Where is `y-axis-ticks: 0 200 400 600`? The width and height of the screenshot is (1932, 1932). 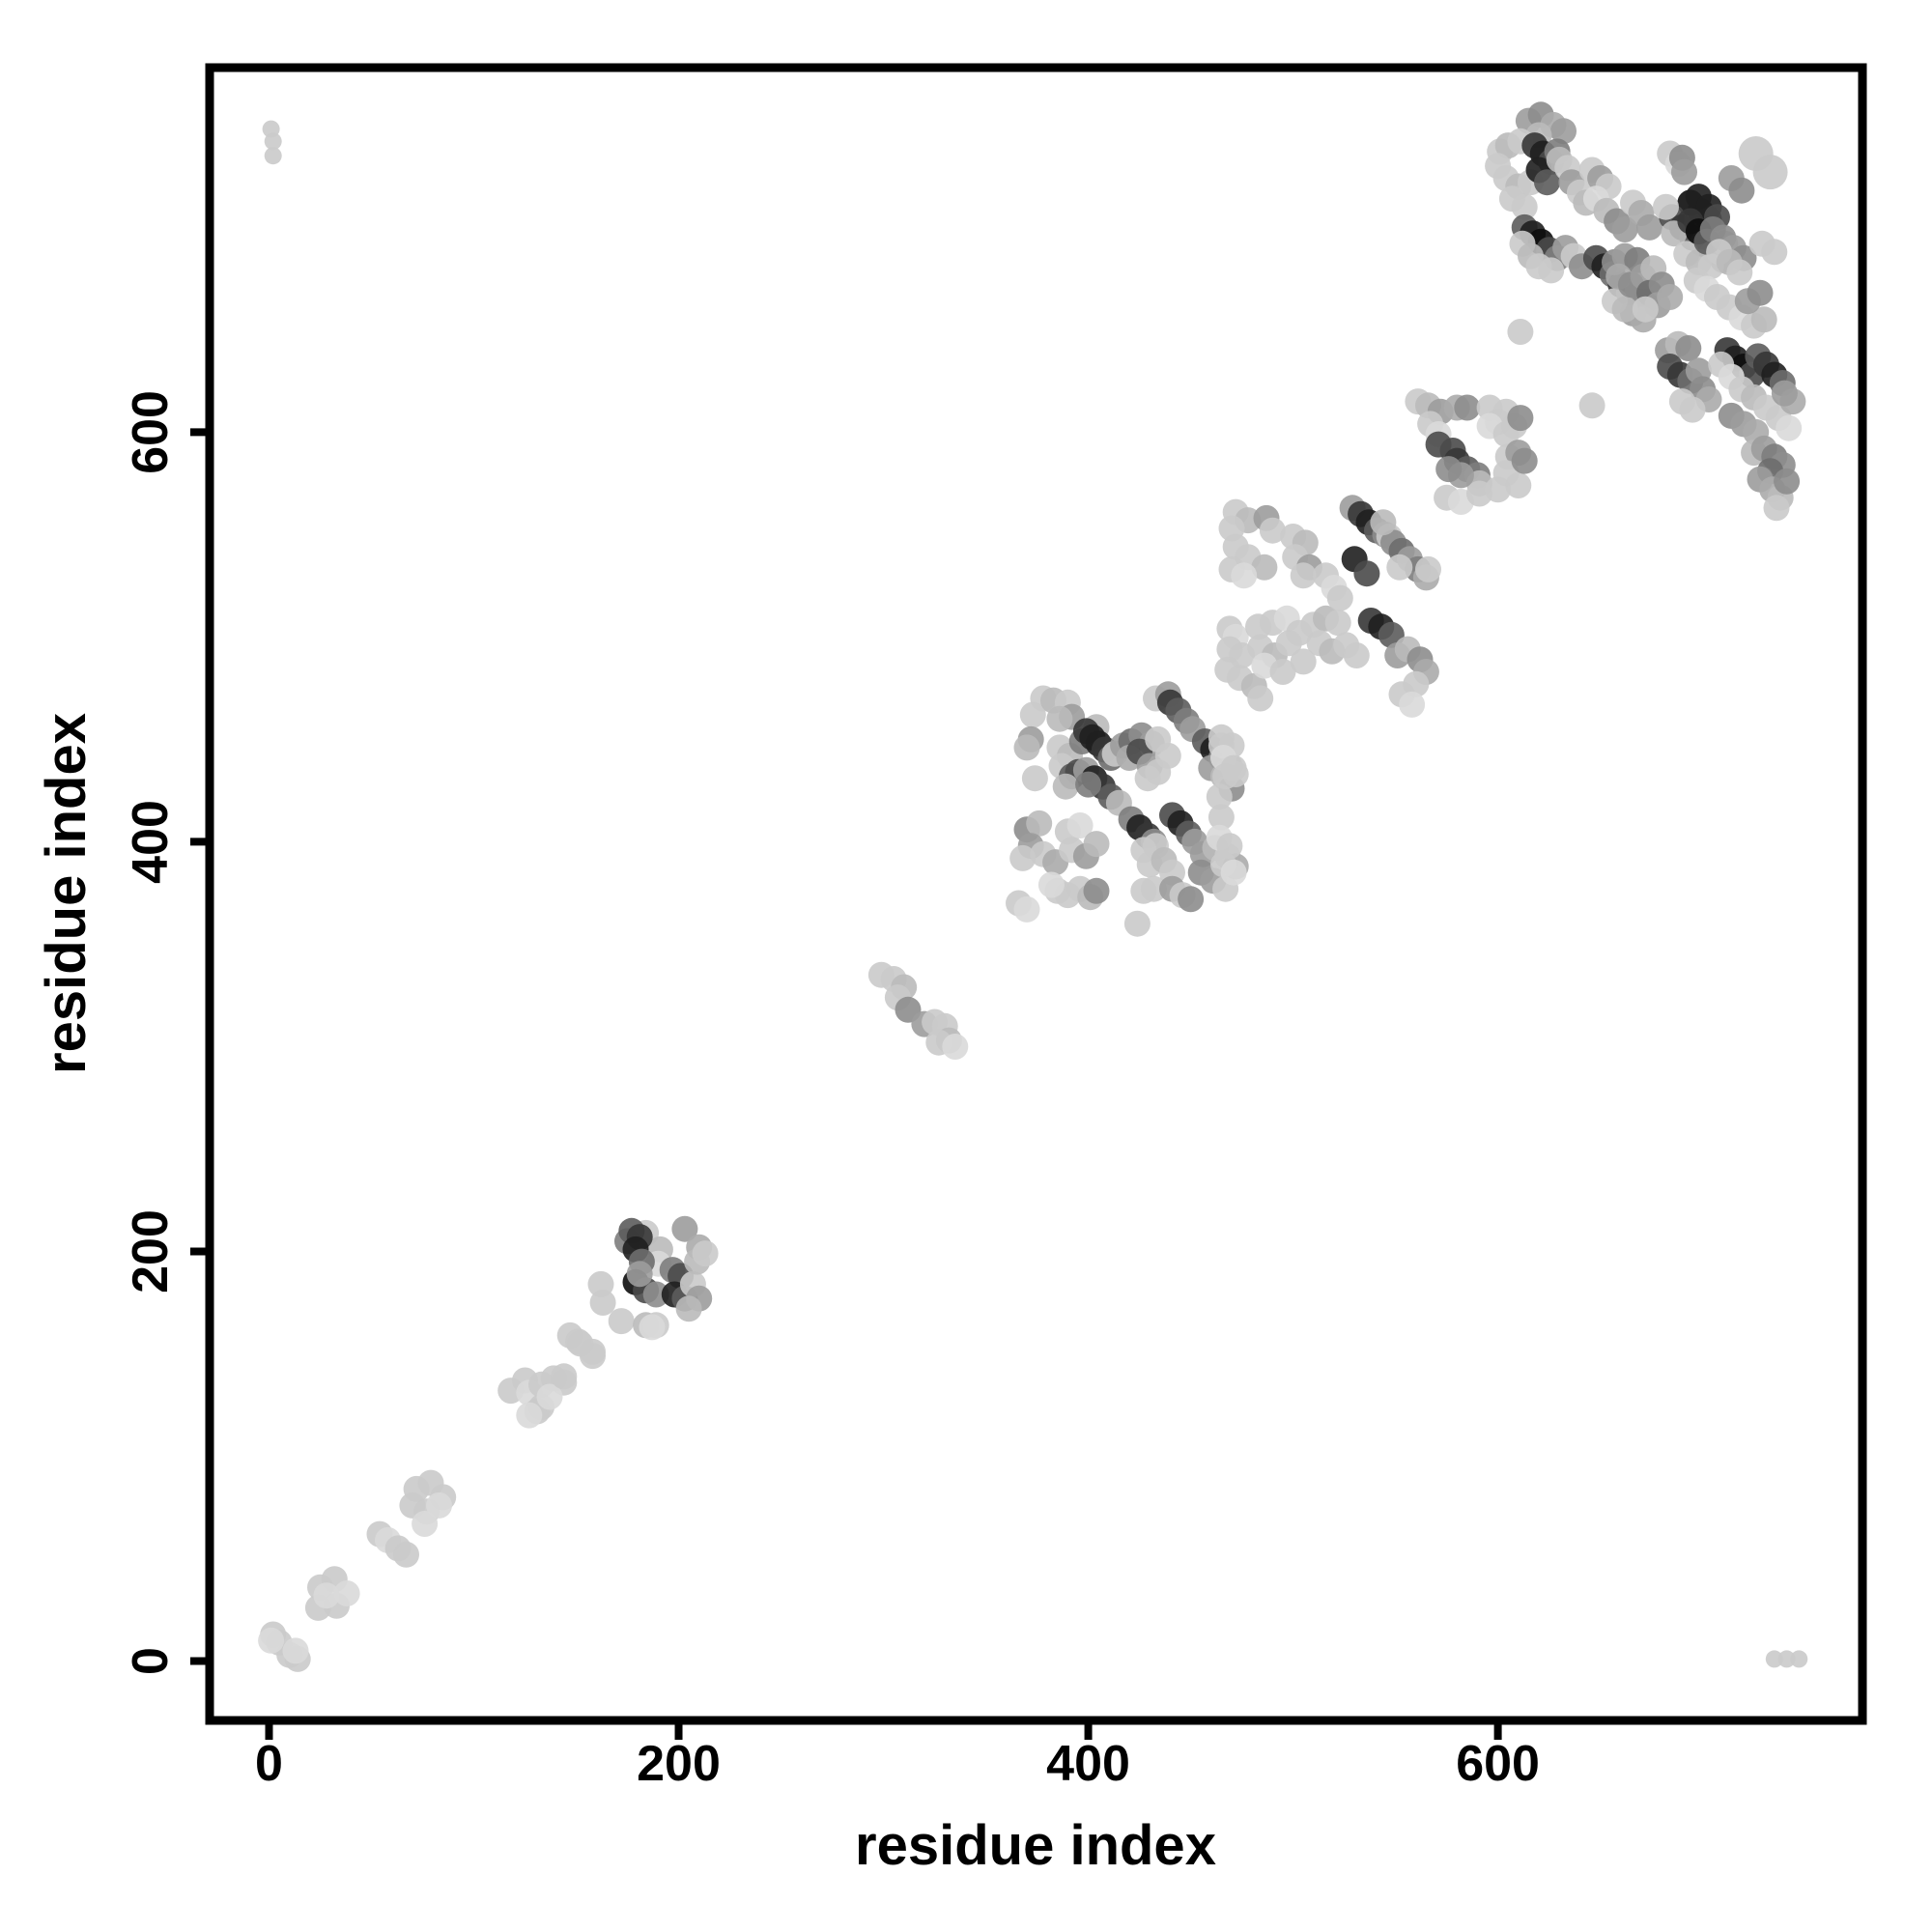
y-axis-ticks: 0 200 400 600 is located at coordinates (166, 1032).